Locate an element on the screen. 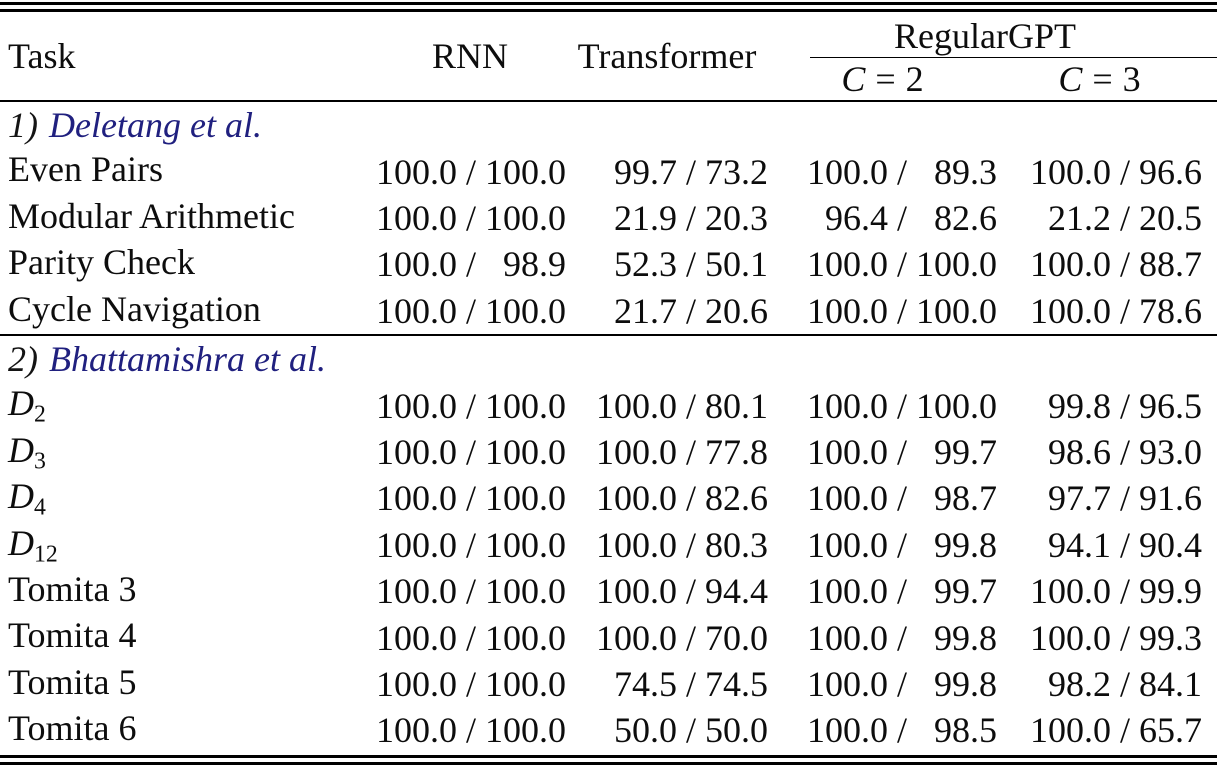 The image size is (1217, 777). column-group-regulargpt-label: RegularGPT is located at coordinates (985, 36).